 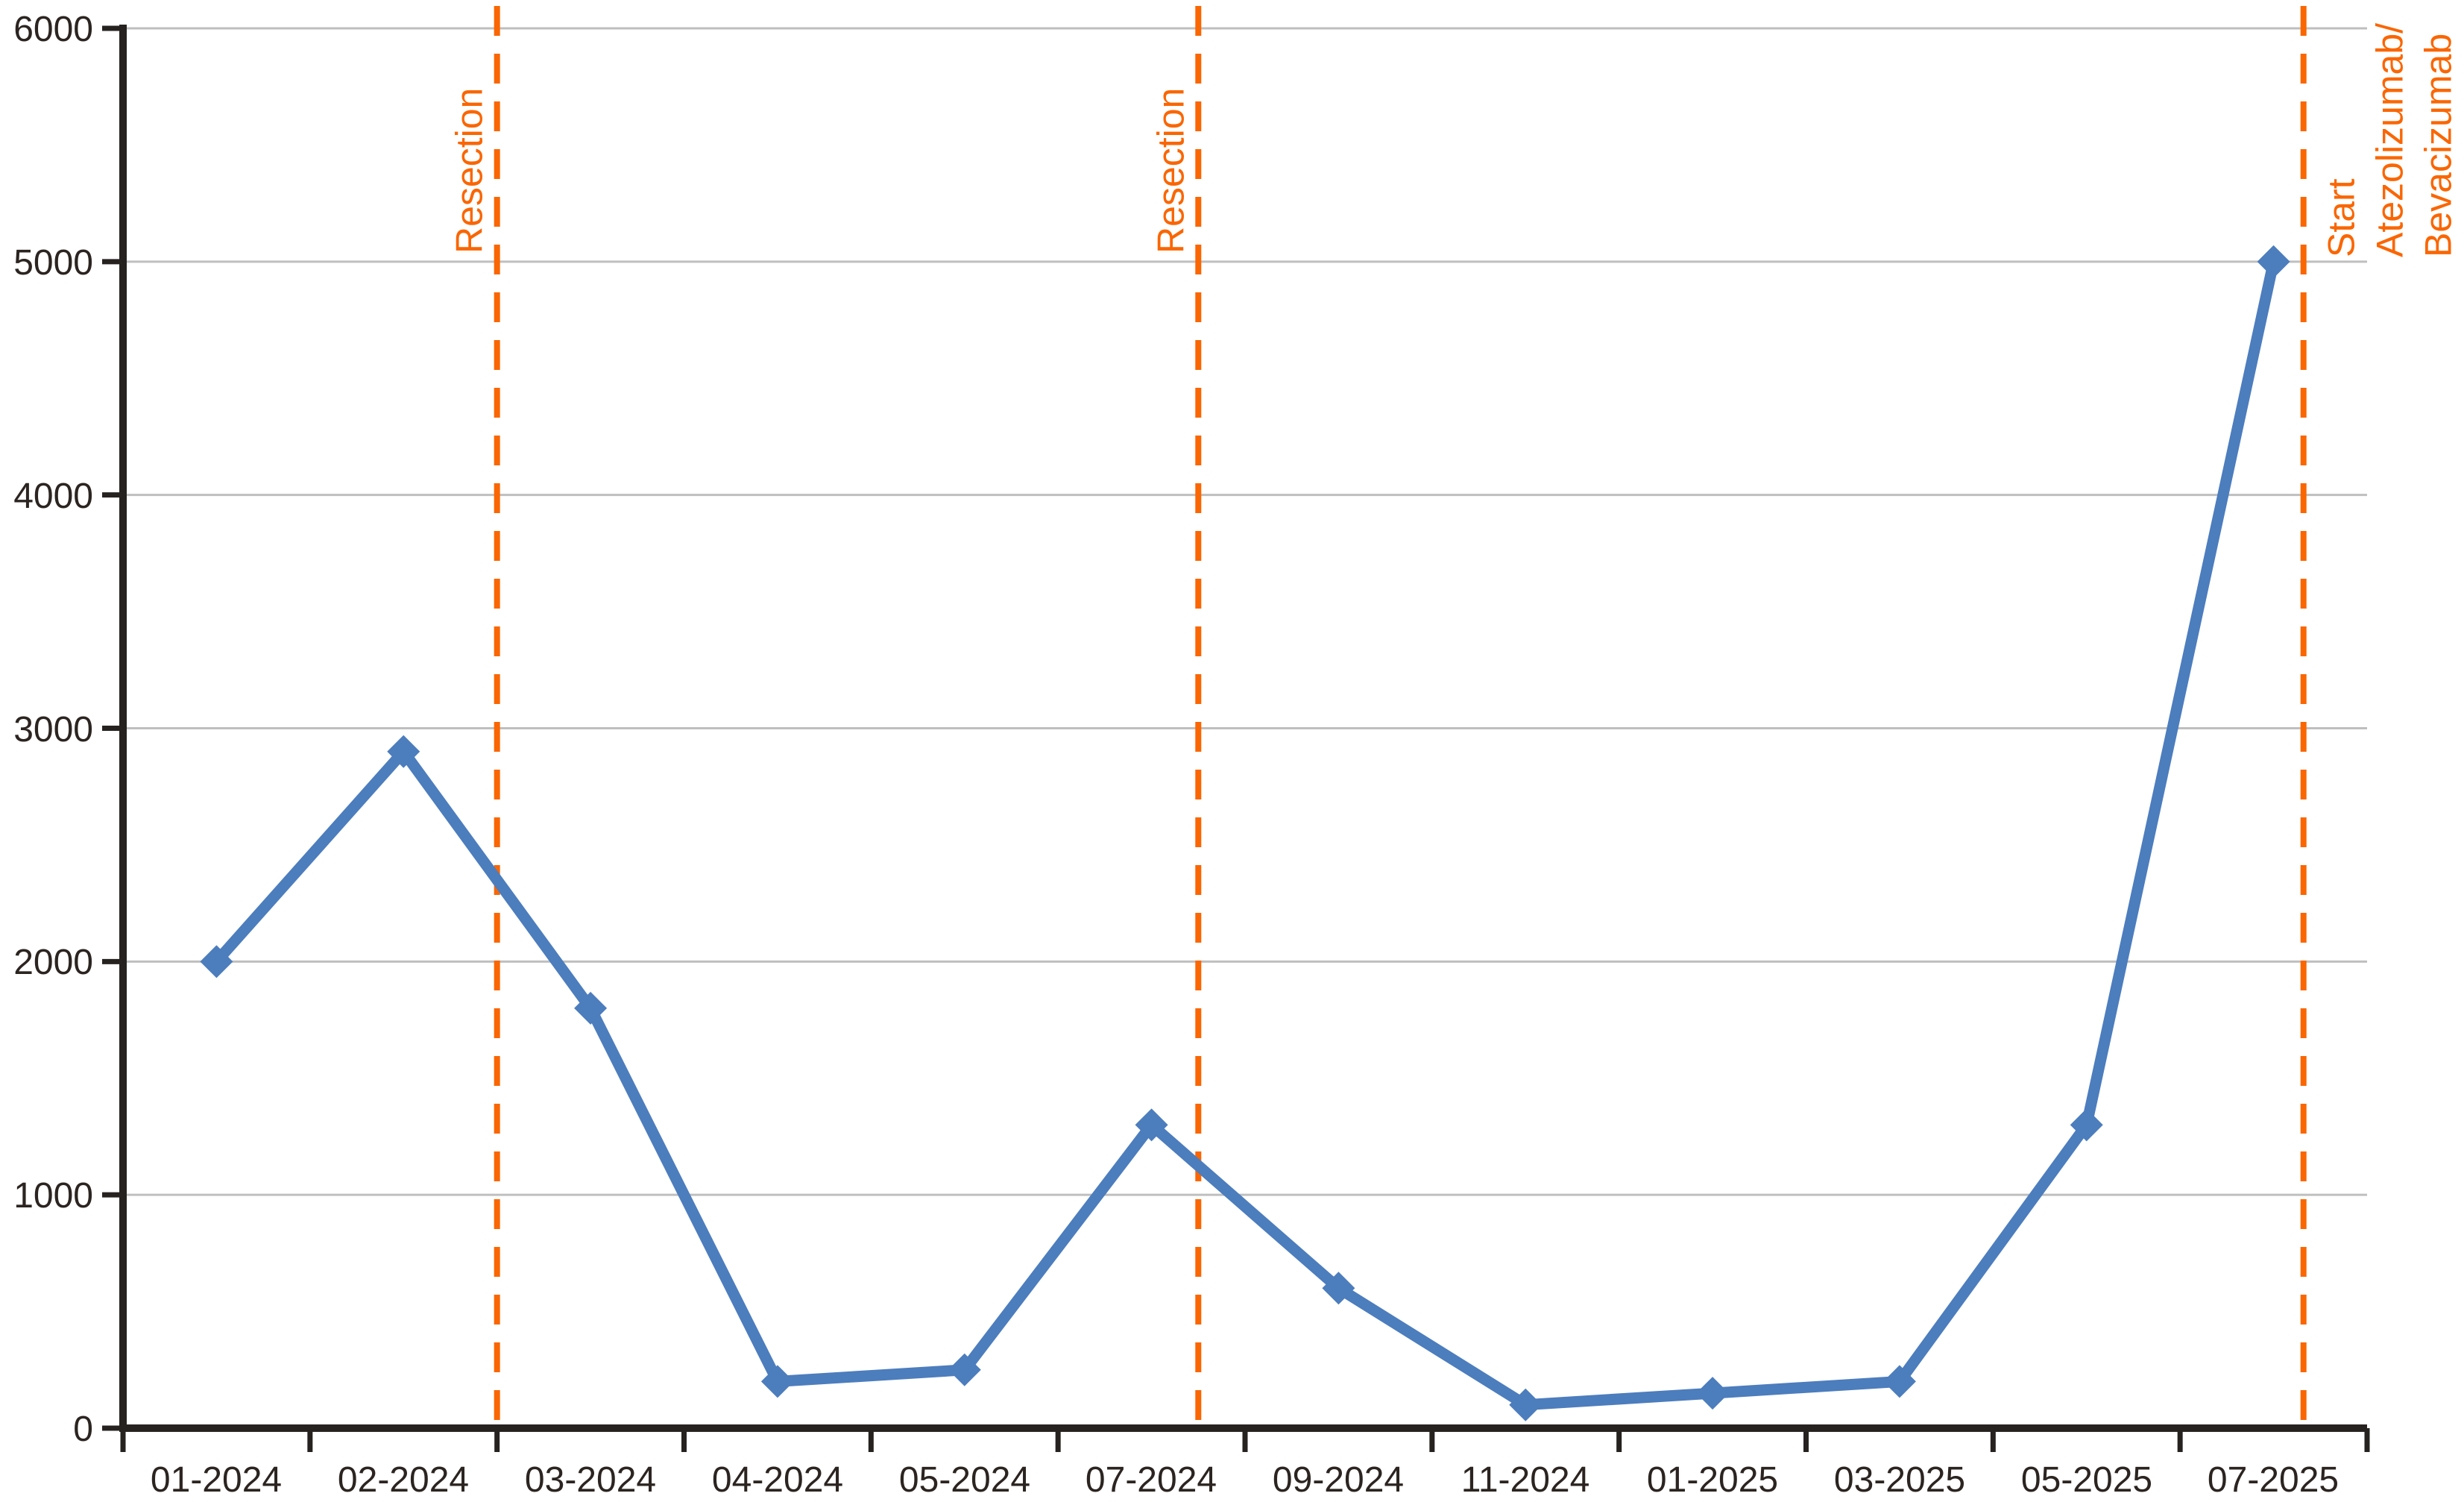 I want to click on x-tick-label: 02-2024, so click(x=403, y=1480).